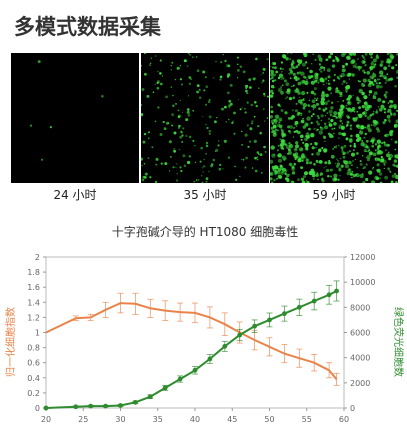 The width and height of the screenshot is (407, 434). I want to click on y-right-tick-label: 12000, so click(362, 257).